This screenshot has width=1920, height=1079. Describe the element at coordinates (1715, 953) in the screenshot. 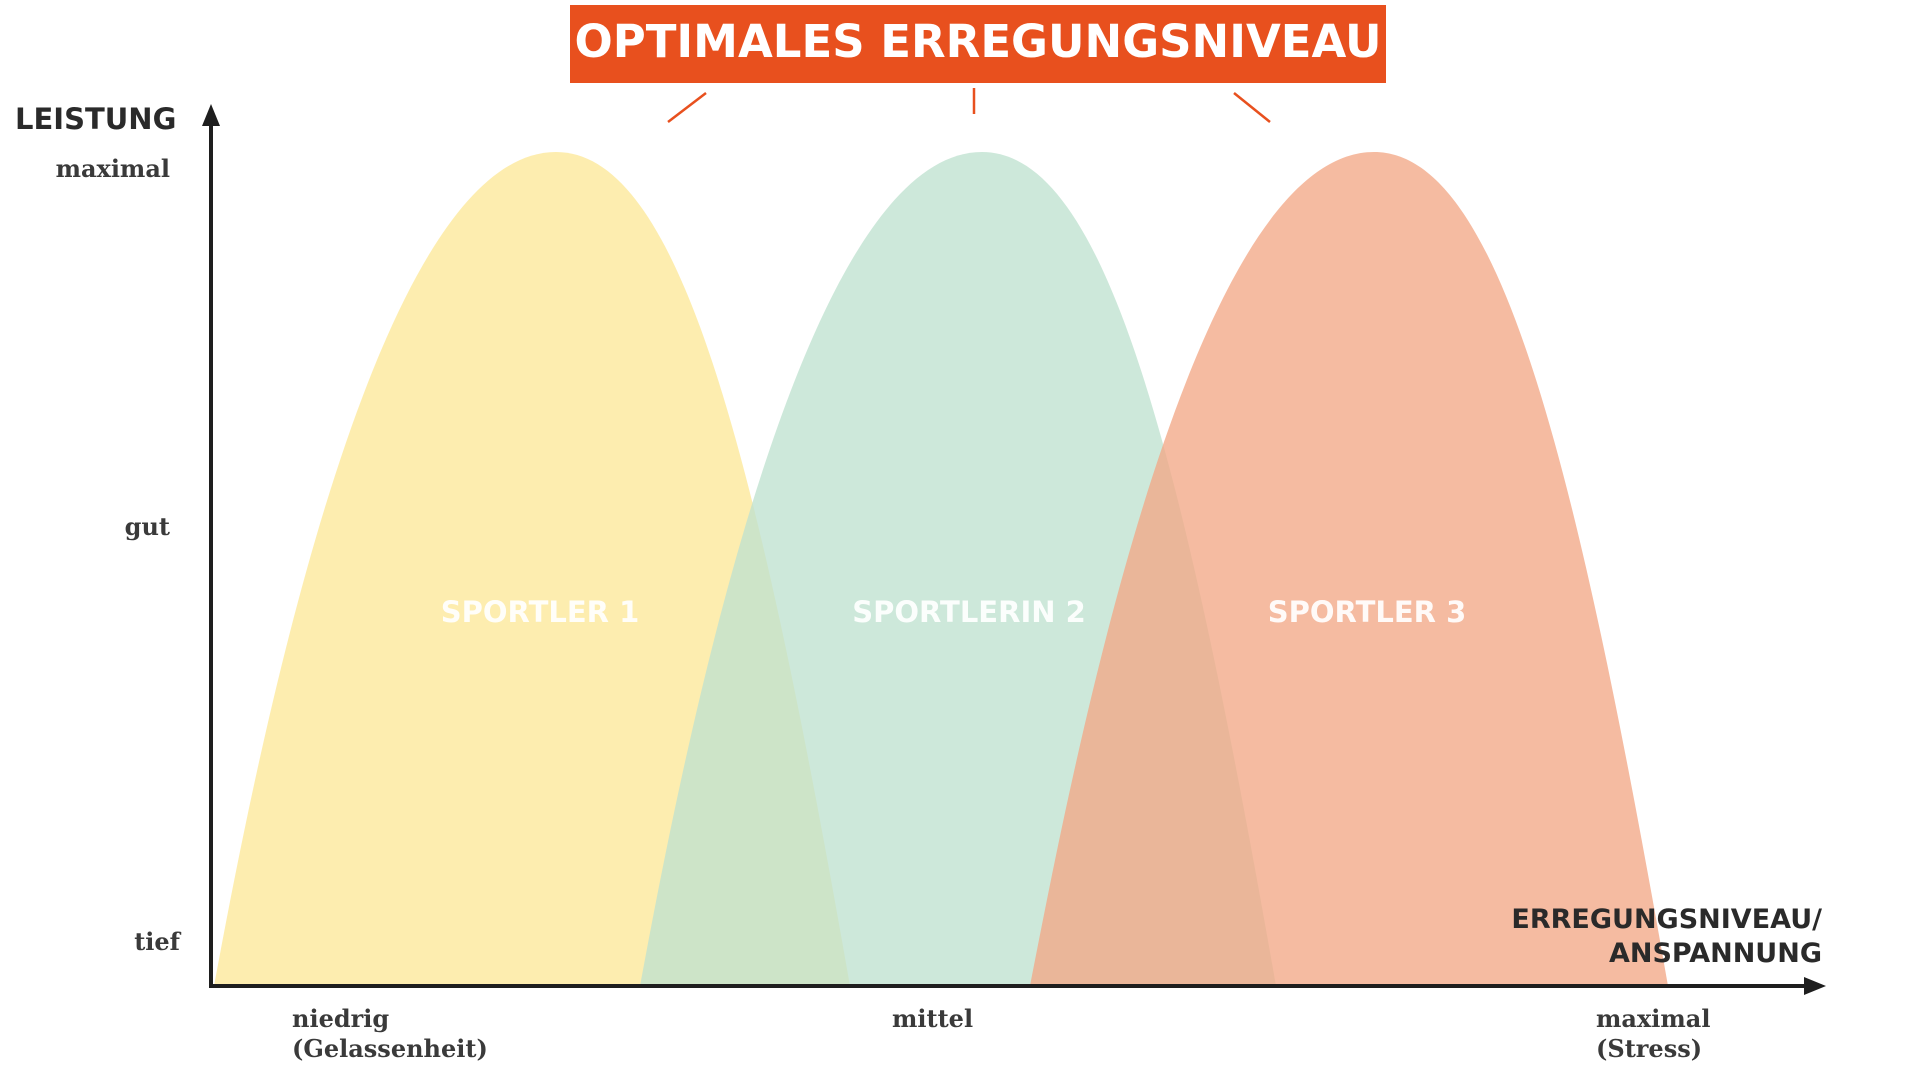

I see `x-axis-title-line2: ANSPANNUNG` at that location.